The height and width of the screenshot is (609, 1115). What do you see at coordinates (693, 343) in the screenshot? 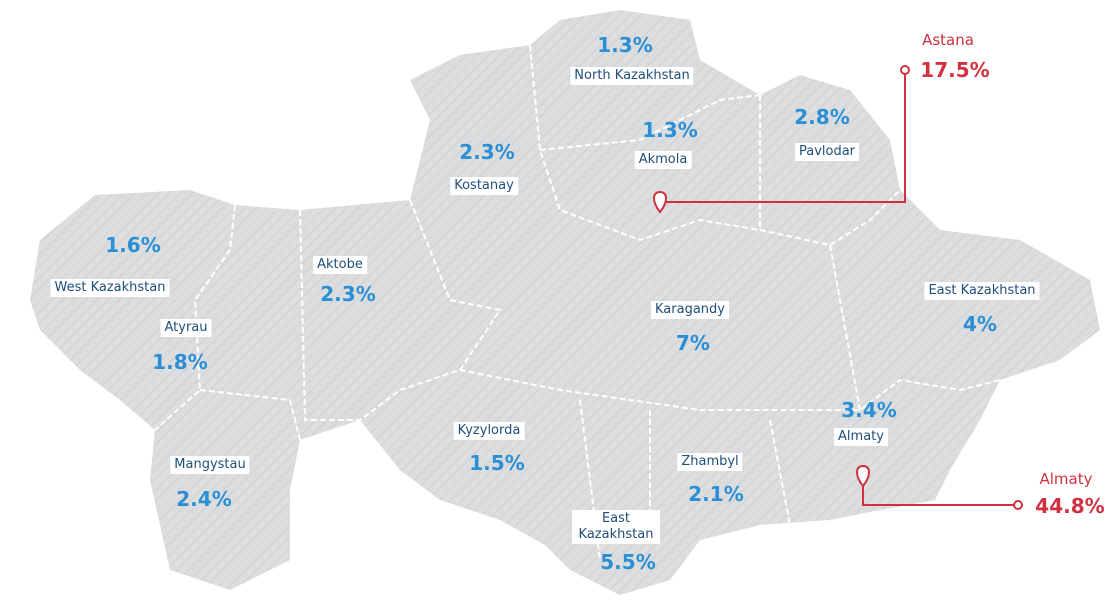
I see `region-share: 7%` at bounding box center [693, 343].